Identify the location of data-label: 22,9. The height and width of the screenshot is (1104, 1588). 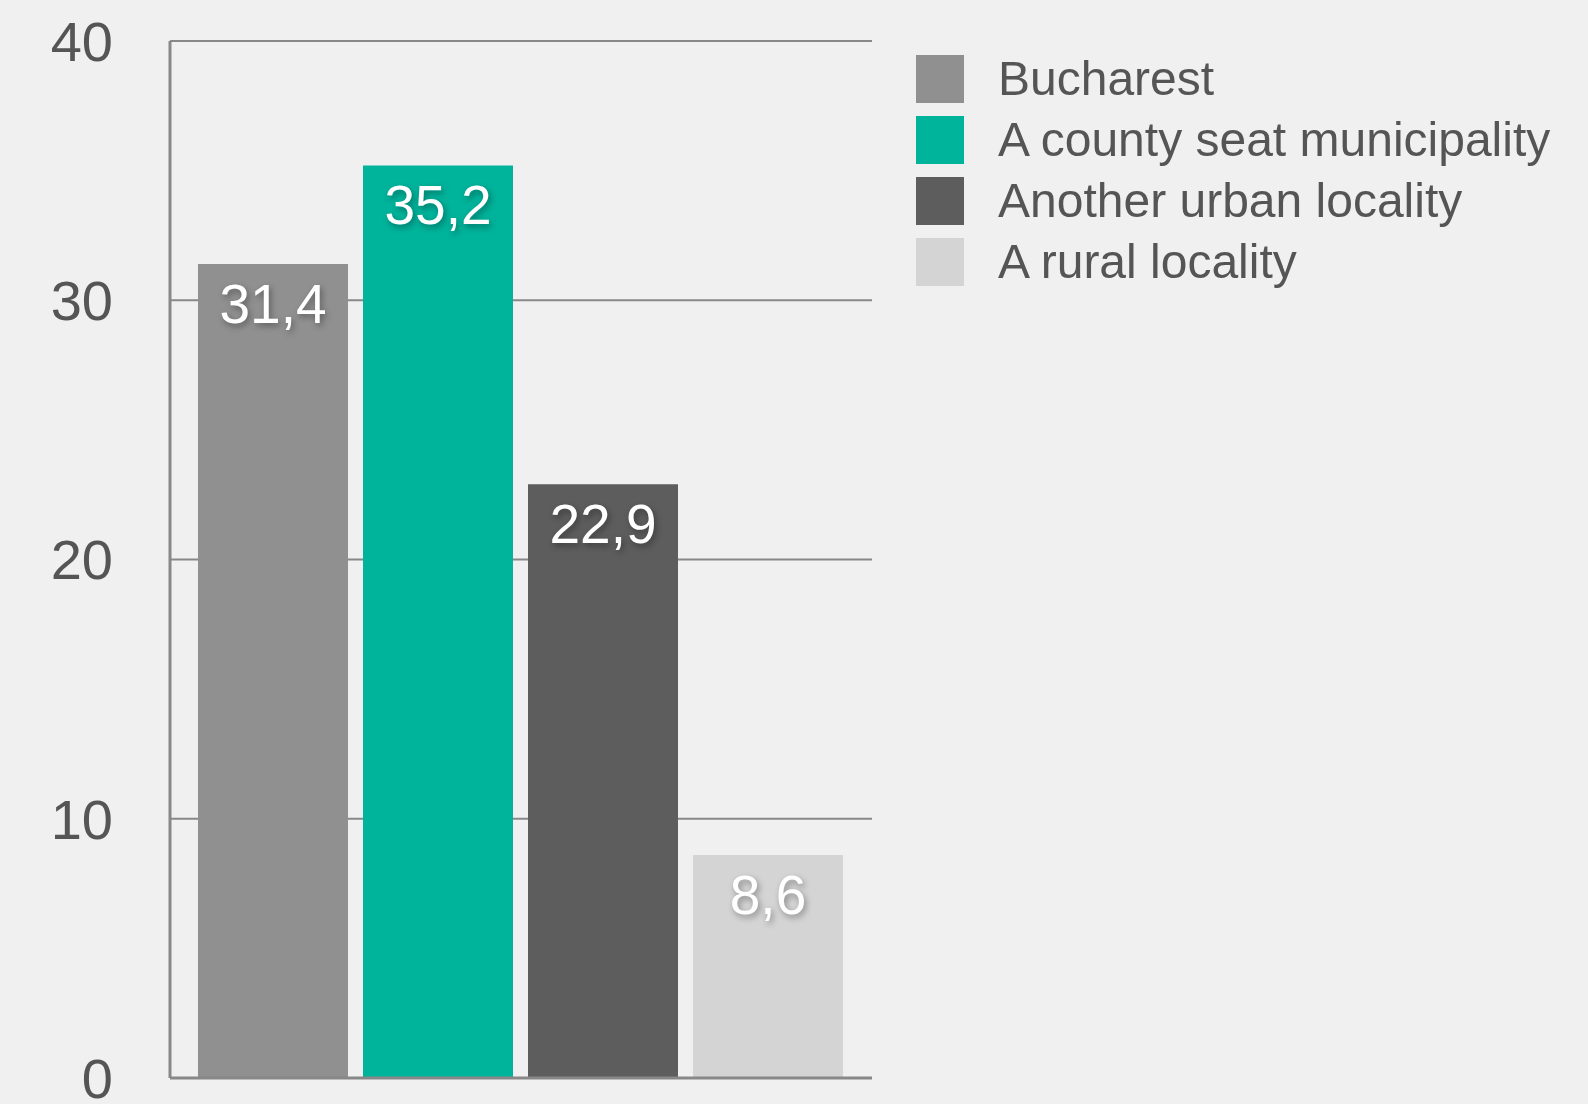
(603, 524).